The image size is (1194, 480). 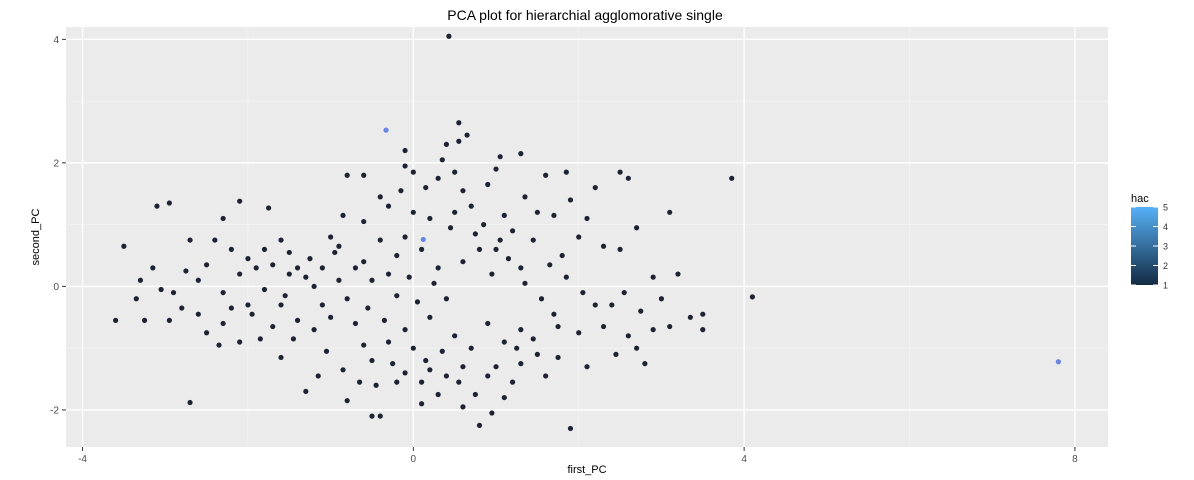 What do you see at coordinates (1149, 242) in the screenshot?
I see `legend: hac 5 4 3 2 1` at bounding box center [1149, 242].